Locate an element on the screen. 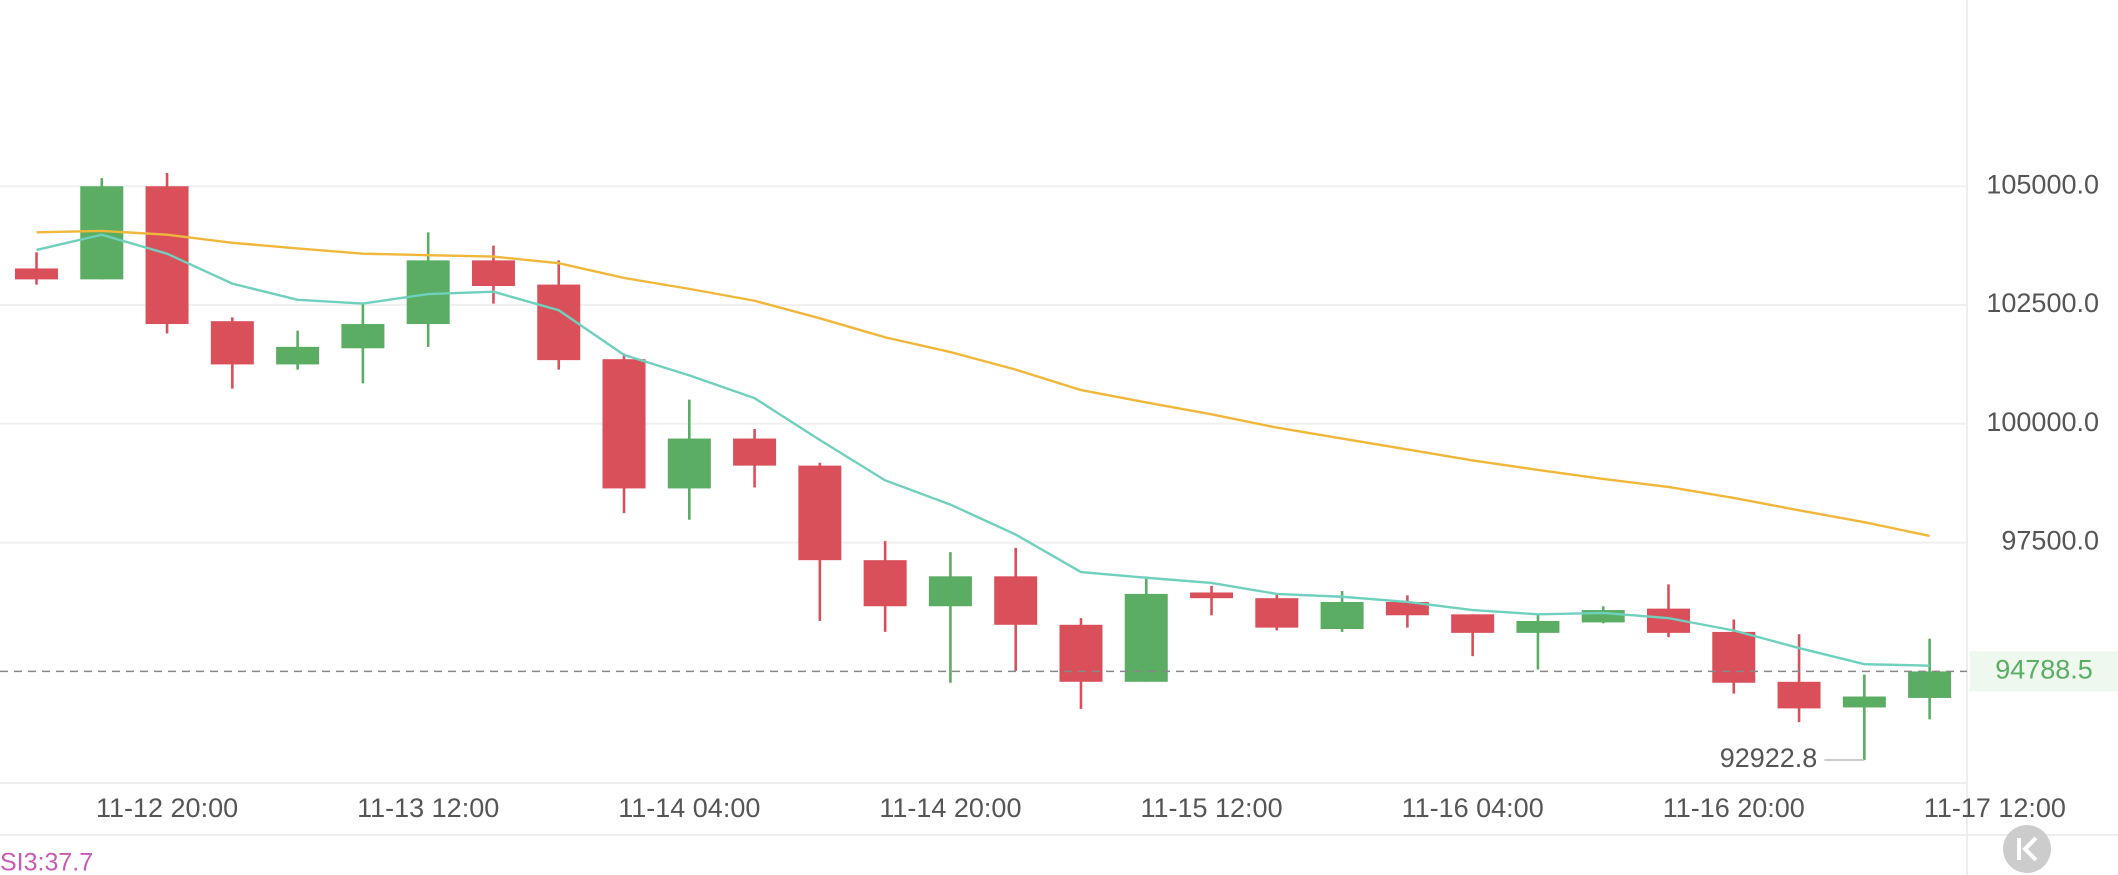 Image resolution: width=2118 pixels, height=875 pixels. indicator-label: SI3:37.7 is located at coordinates (46, 862).